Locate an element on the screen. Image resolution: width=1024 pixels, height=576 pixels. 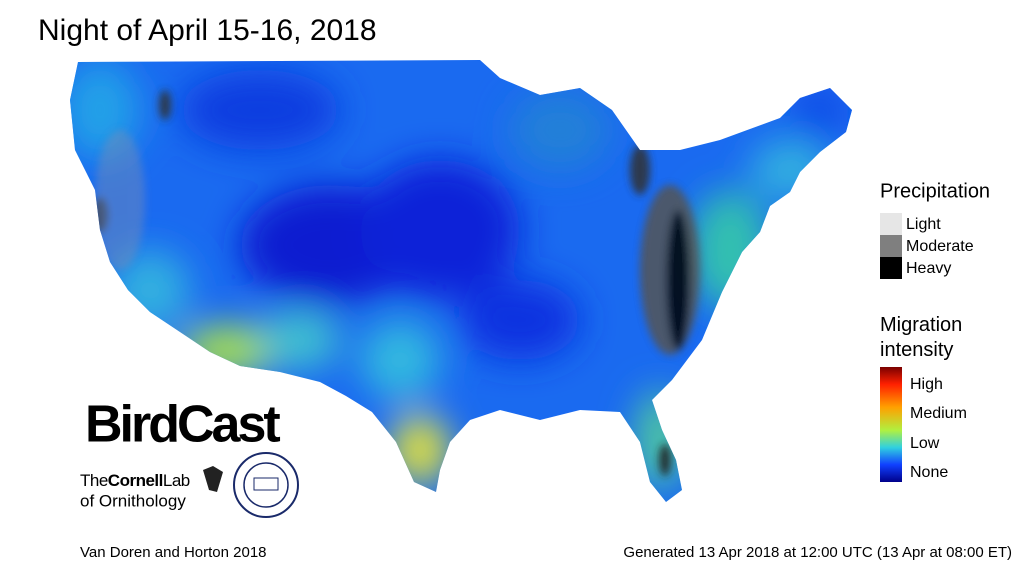
oxford-seal is located at coordinates (266, 485).